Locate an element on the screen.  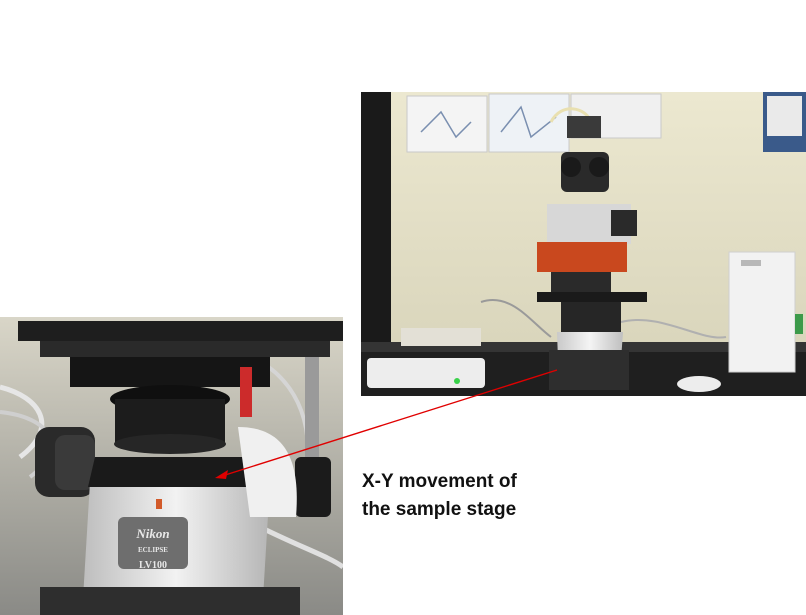
caption-line-2: the sample stage is located at coordinates (439, 509).